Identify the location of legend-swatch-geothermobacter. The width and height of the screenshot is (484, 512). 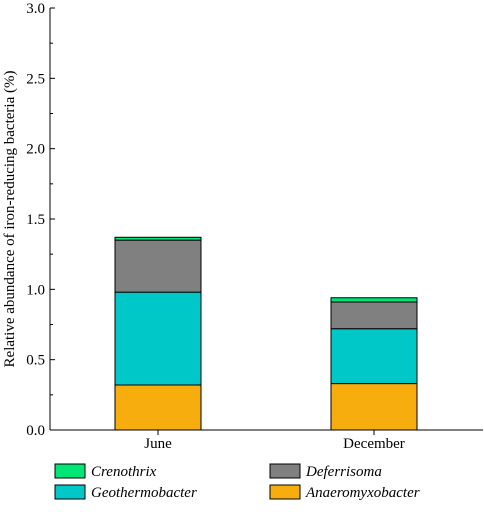
(70, 492).